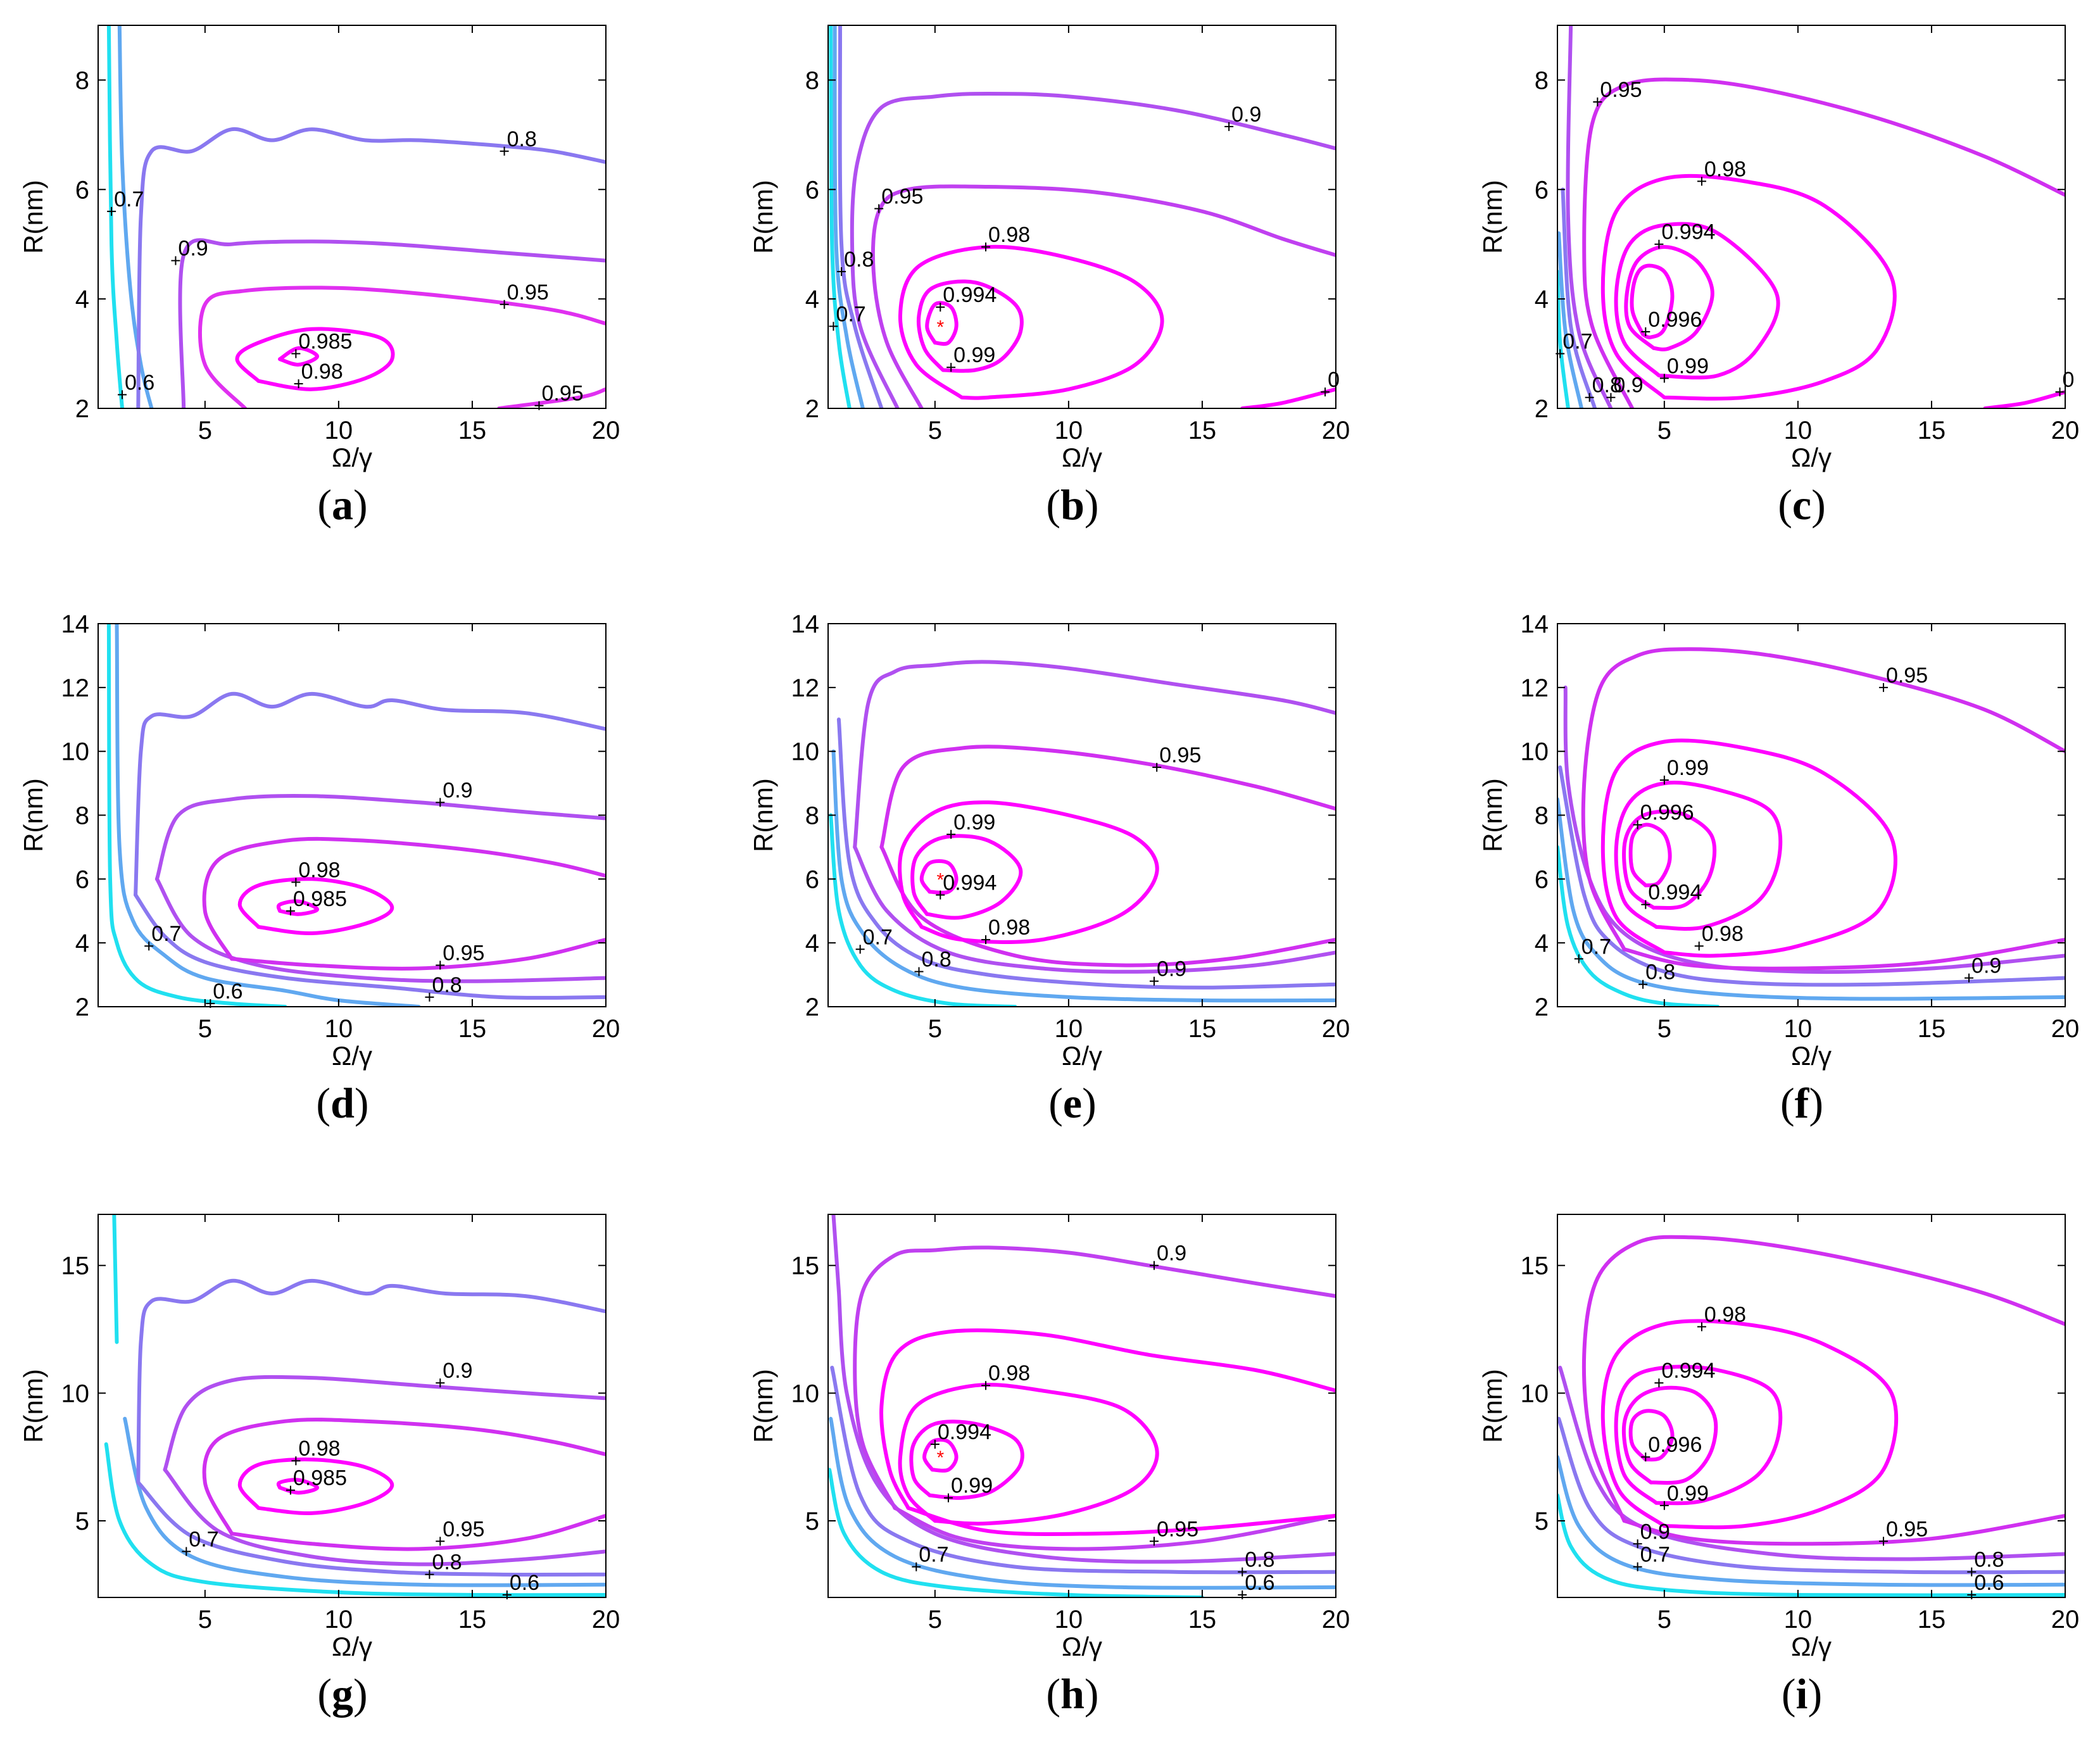 This screenshot has width=2100, height=1738. Describe the element at coordinates (972, 1486) in the screenshot. I see `contour-label: 0.99` at that location.